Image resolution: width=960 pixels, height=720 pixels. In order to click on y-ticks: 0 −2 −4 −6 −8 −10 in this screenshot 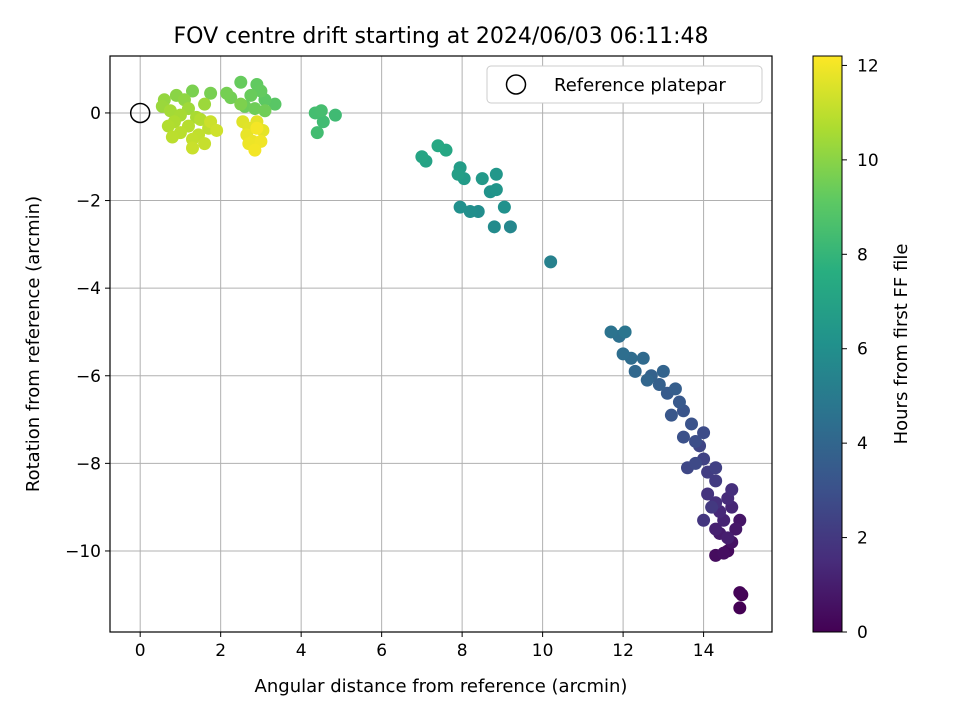, I will do `click(87, 333)`.